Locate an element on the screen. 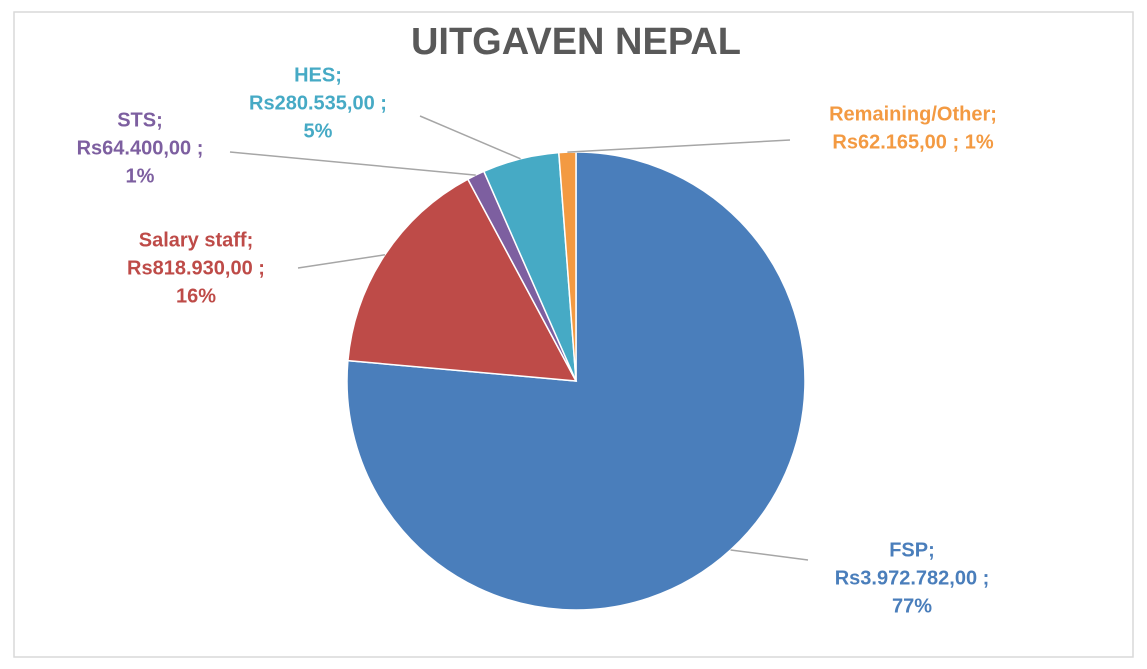 The image size is (1147, 669). data-label: Rs280.535,00 ; is located at coordinates (318, 103).